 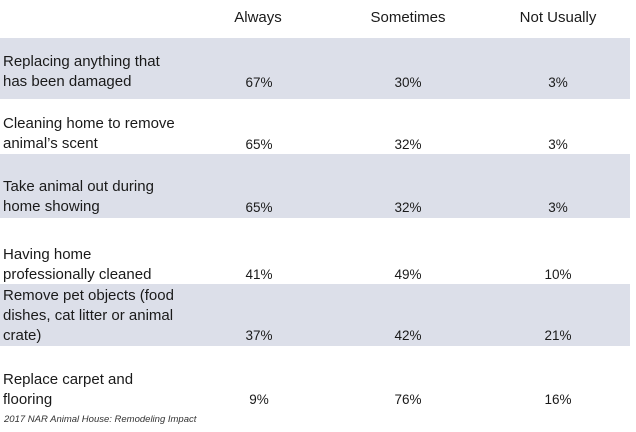 What do you see at coordinates (558, 274) in the screenshot?
I see `value-not-usually: 10%` at bounding box center [558, 274].